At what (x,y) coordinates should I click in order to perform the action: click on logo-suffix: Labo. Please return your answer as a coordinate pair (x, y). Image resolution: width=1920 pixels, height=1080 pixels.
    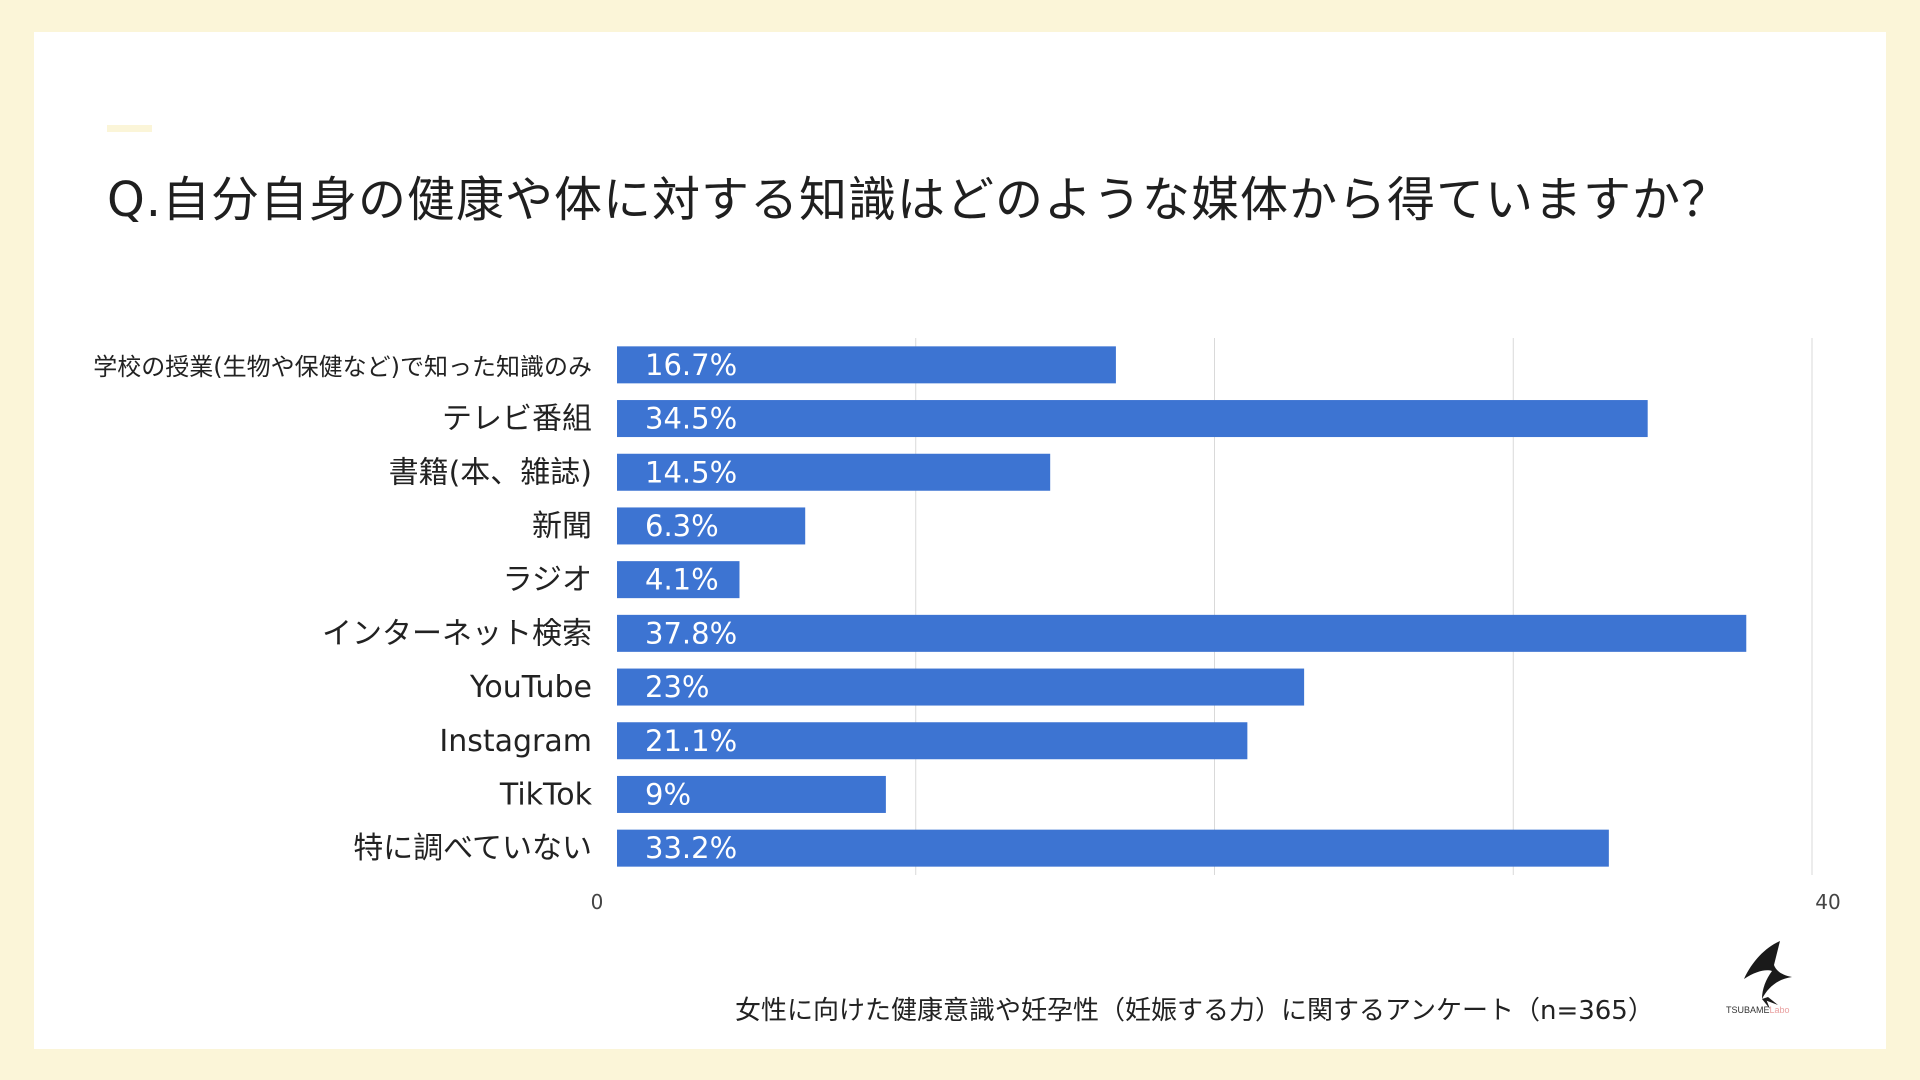
    Looking at the image, I should click on (1779, 1010).